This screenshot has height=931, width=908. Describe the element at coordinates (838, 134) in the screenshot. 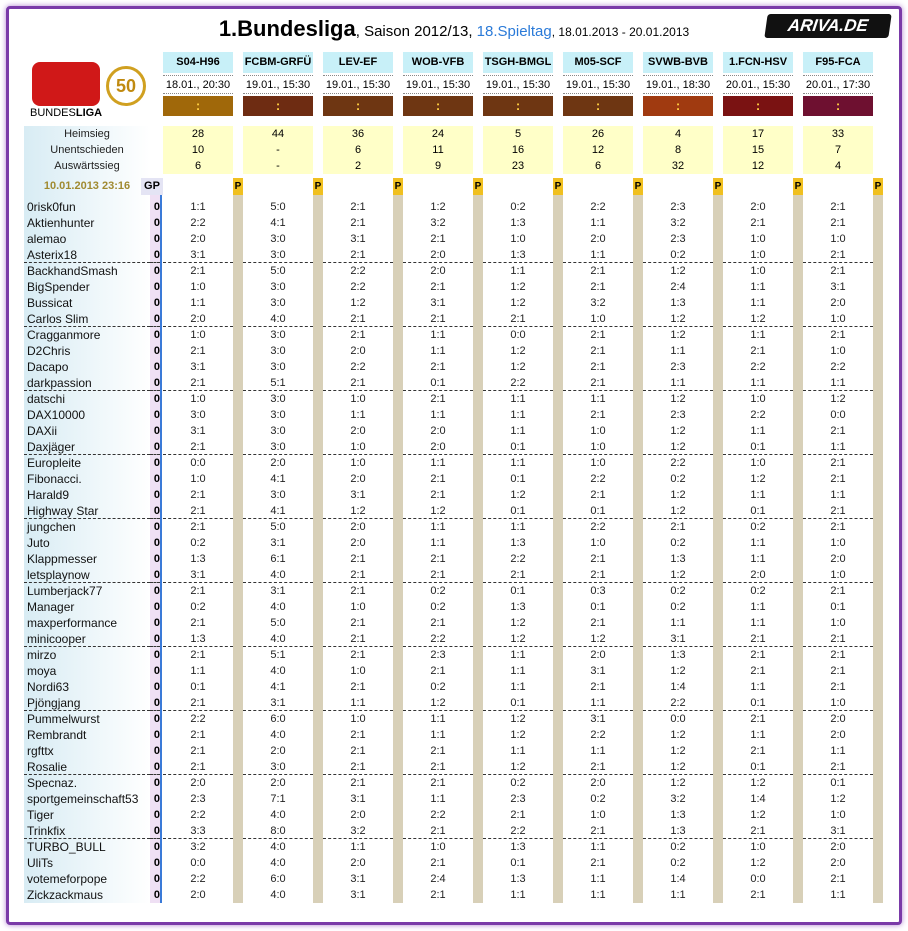

I see `stat-value: 33` at that location.